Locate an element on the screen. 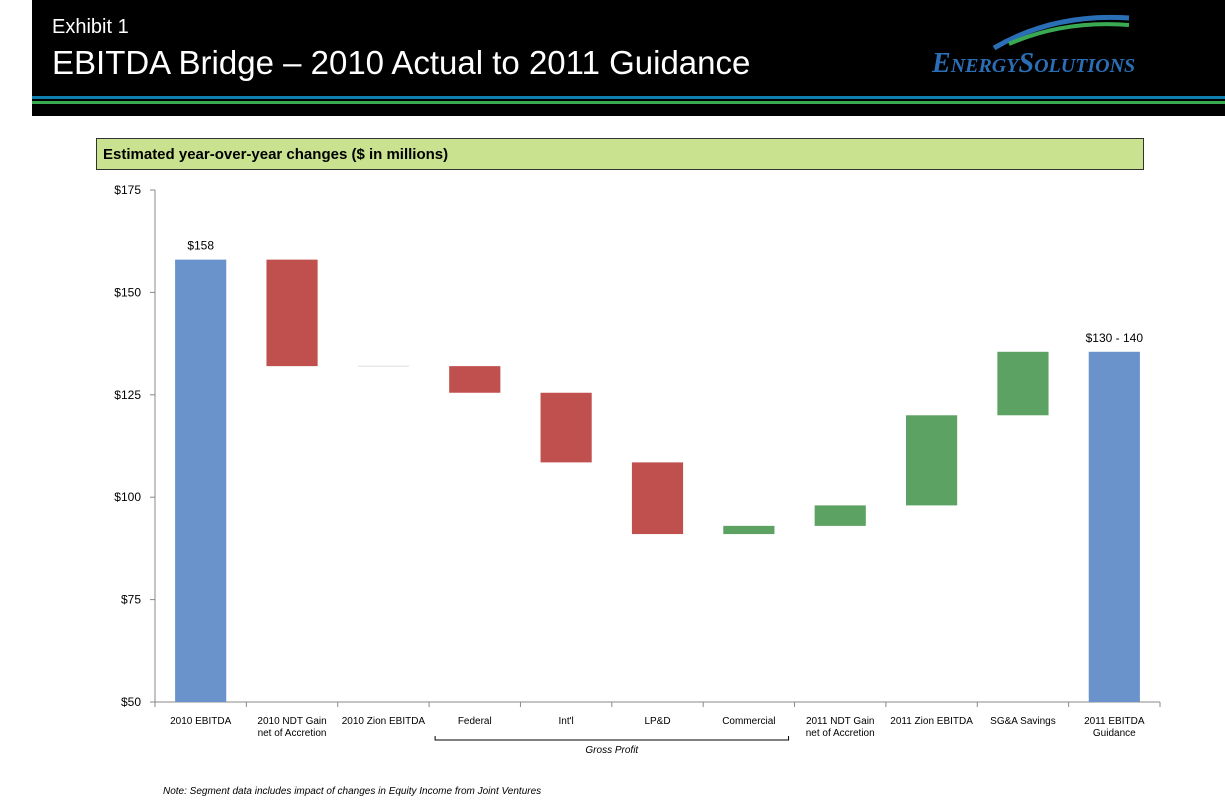 The image size is (1225, 801). x-tick-label: LP&D is located at coordinates (657, 721).